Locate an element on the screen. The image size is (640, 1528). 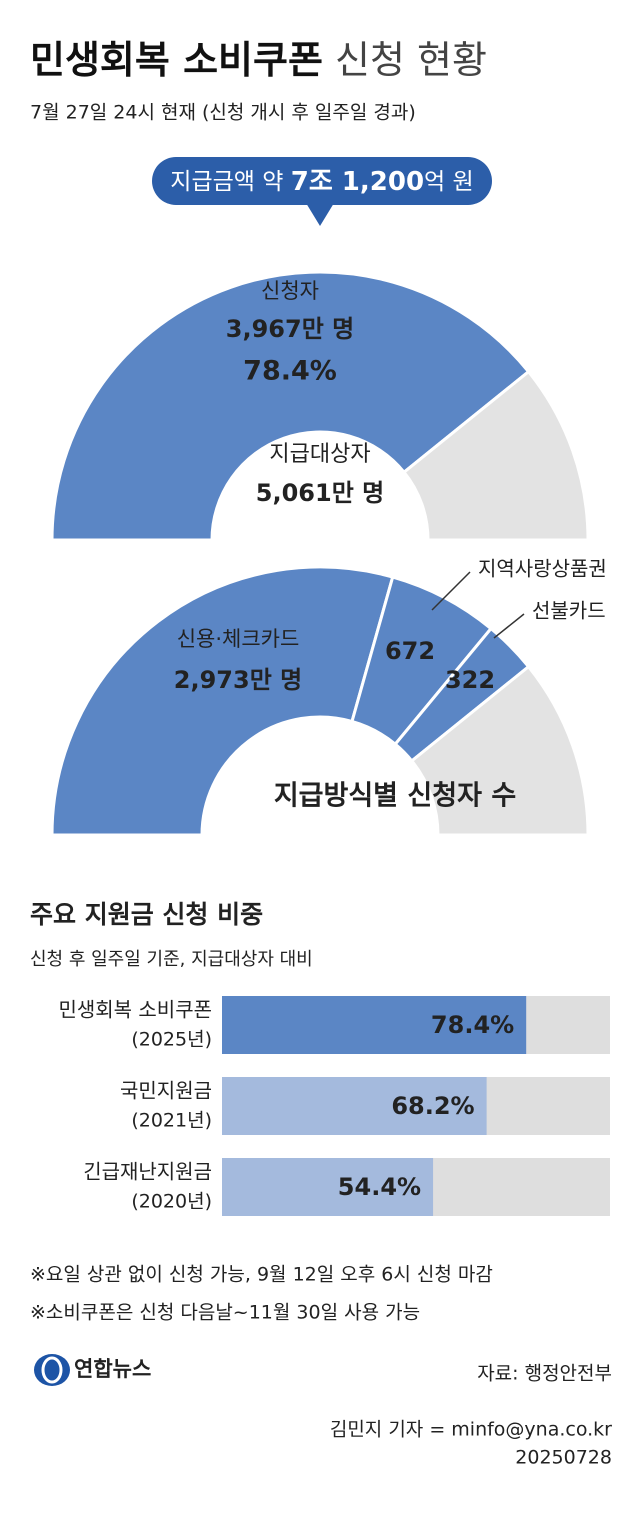
callout-unit: 억 원 is located at coordinates (449, 182).